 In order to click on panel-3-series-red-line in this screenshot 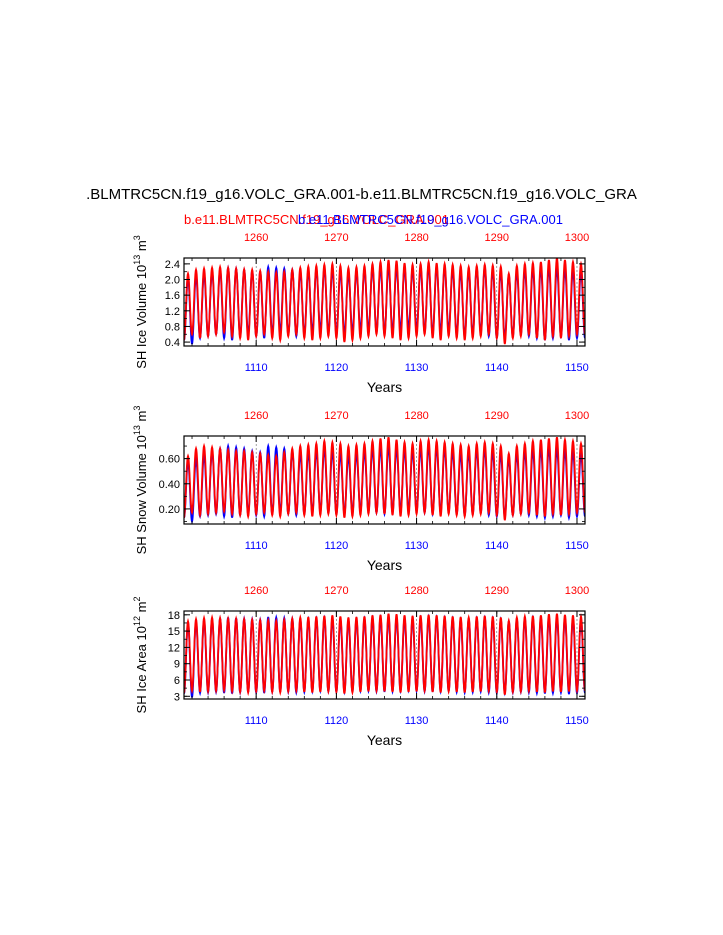, I will do `click(384, 654)`.